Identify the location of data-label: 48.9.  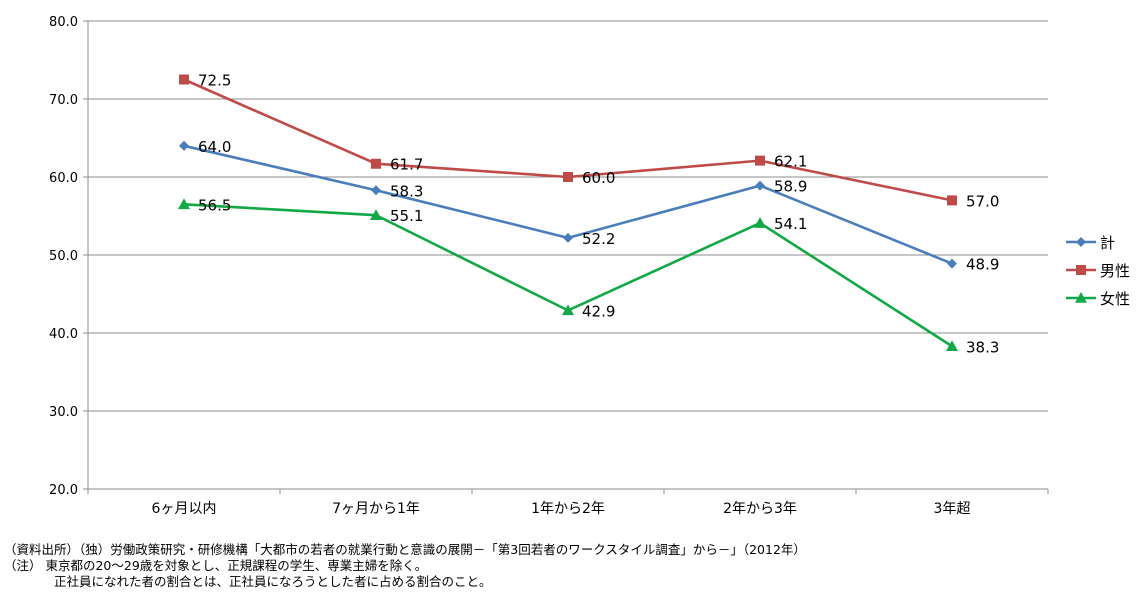
(982, 265).